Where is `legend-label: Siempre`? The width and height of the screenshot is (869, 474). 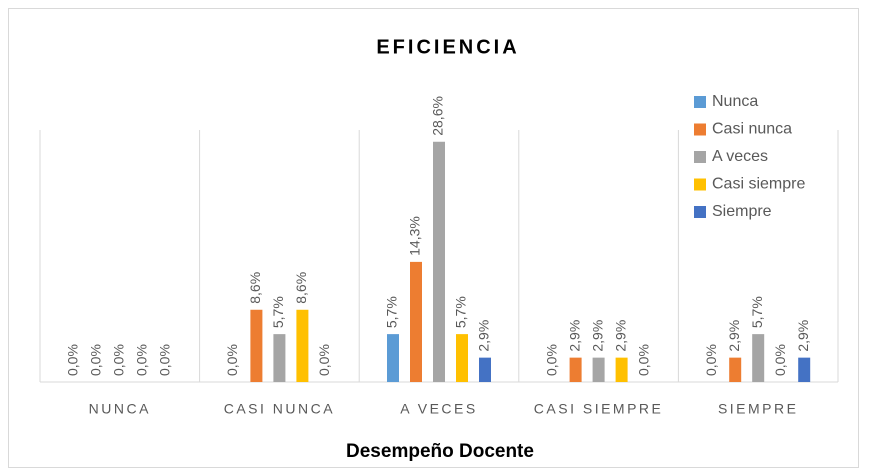
legend-label: Siempre is located at coordinates (742, 211).